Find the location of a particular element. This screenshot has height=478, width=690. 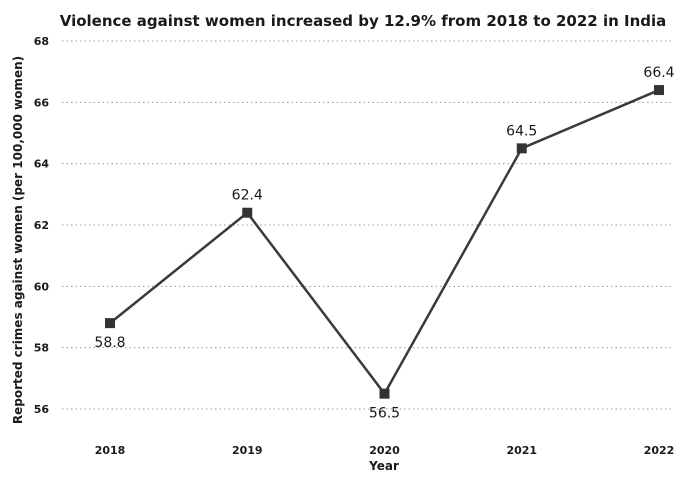

data-label: 66.4 is located at coordinates (658, 73).